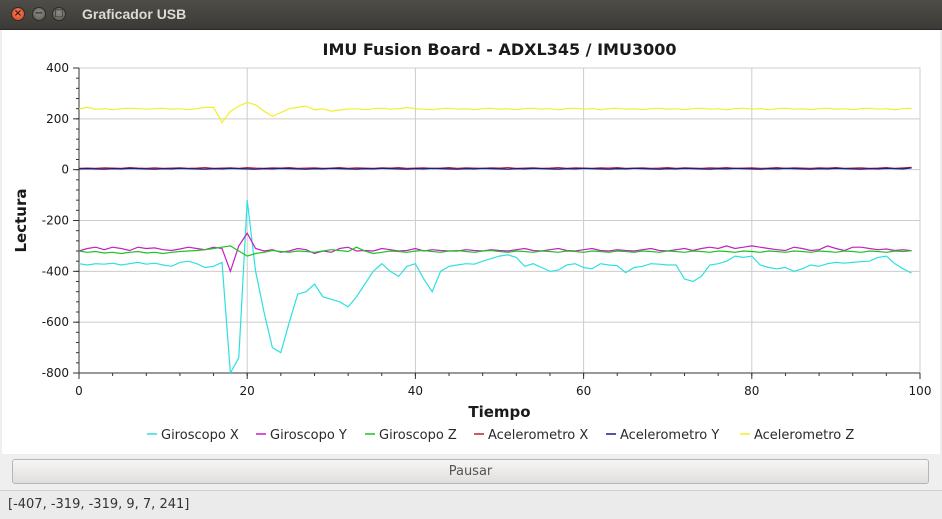 The width and height of the screenshot is (942, 519). I want to click on y-tick-label: -200, so click(55, 221).